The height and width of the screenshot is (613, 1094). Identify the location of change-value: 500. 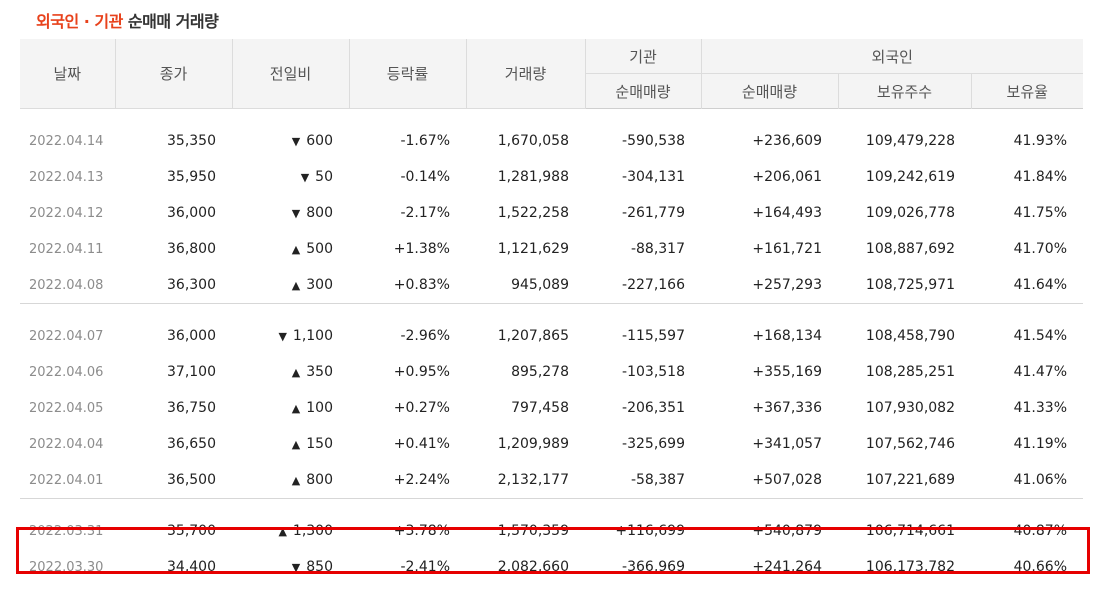
(319, 249).